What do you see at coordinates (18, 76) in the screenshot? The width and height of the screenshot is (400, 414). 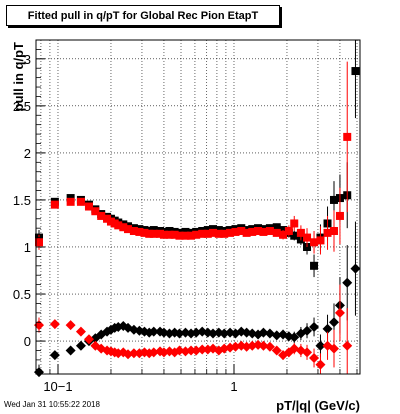 I see `y-axis-label: pull in q/pT` at bounding box center [18, 76].